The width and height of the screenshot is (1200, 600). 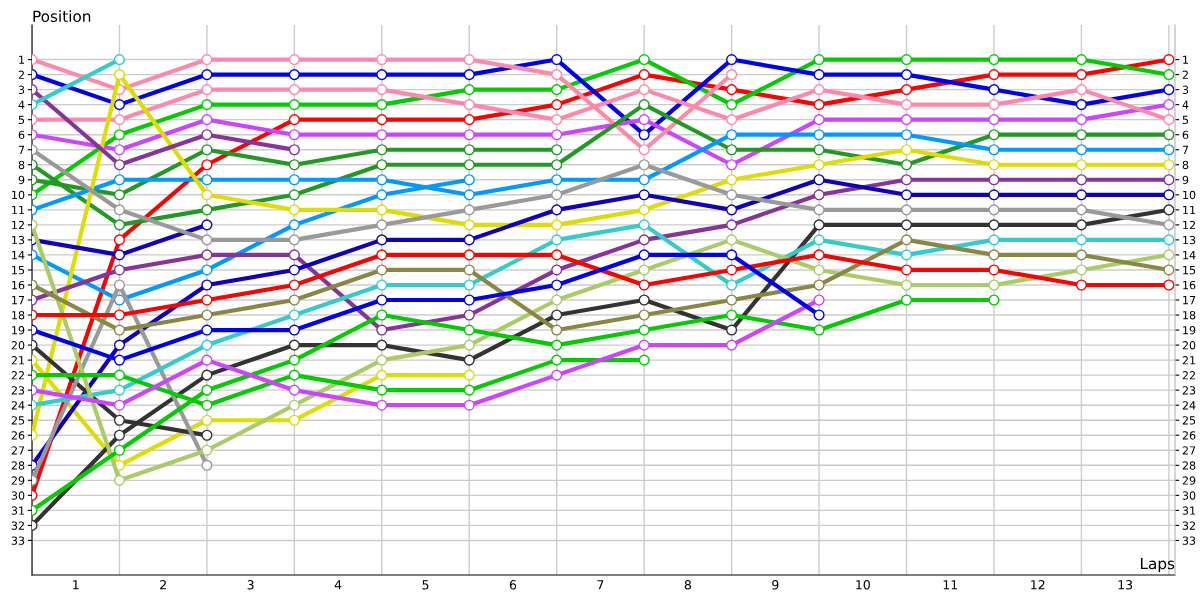 What do you see at coordinates (18, 195) in the screenshot?
I see `y-tick-label: 10` at bounding box center [18, 195].